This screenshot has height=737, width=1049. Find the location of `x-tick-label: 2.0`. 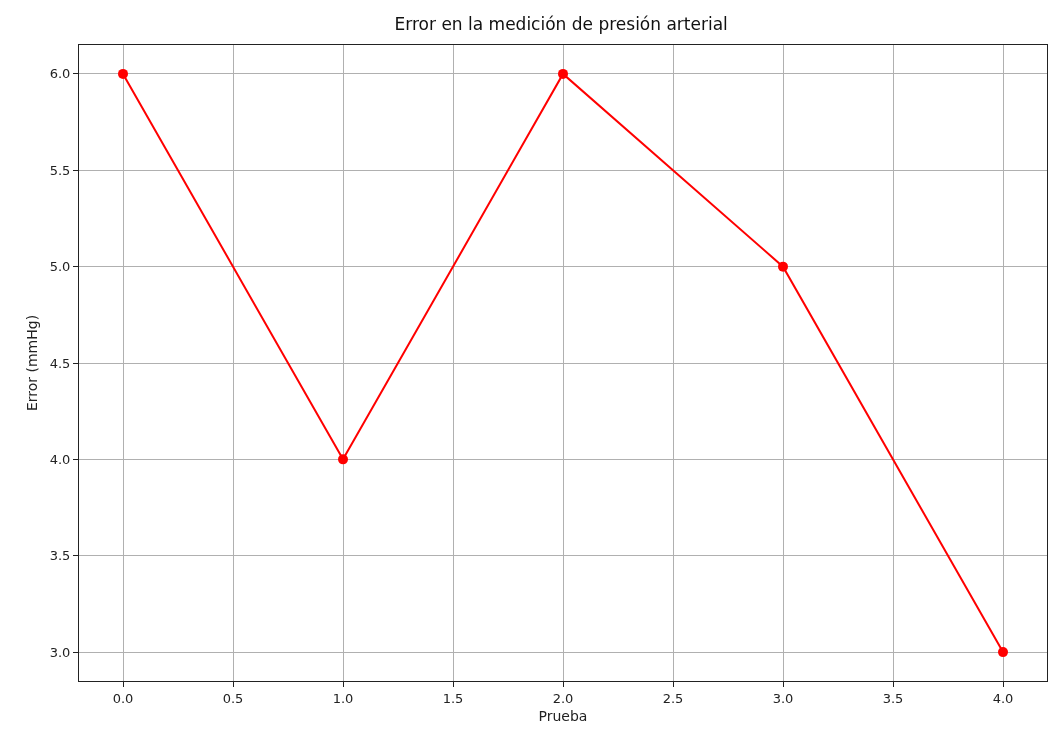

x-tick-label: 2.0 is located at coordinates (563, 698).